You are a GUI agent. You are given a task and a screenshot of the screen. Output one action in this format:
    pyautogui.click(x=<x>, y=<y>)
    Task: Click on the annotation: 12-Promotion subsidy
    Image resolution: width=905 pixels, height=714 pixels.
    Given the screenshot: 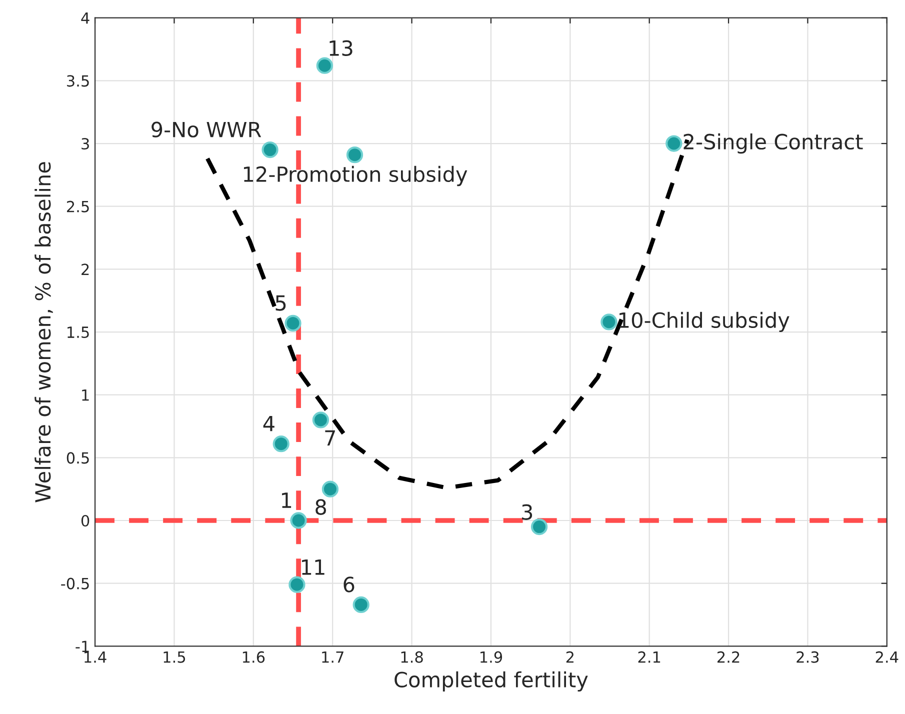 What is the action you would take?
    pyautogui.click(x=356, y=176)
    